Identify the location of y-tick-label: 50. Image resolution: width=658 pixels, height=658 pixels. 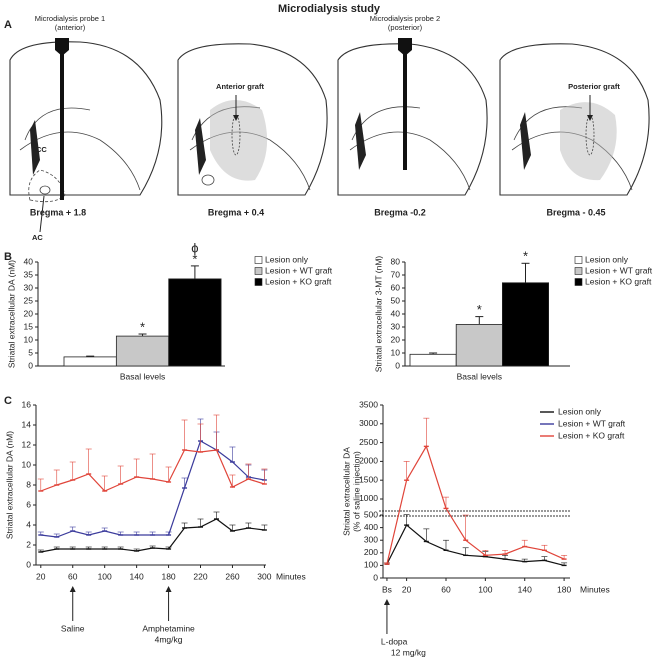
(396, 300).